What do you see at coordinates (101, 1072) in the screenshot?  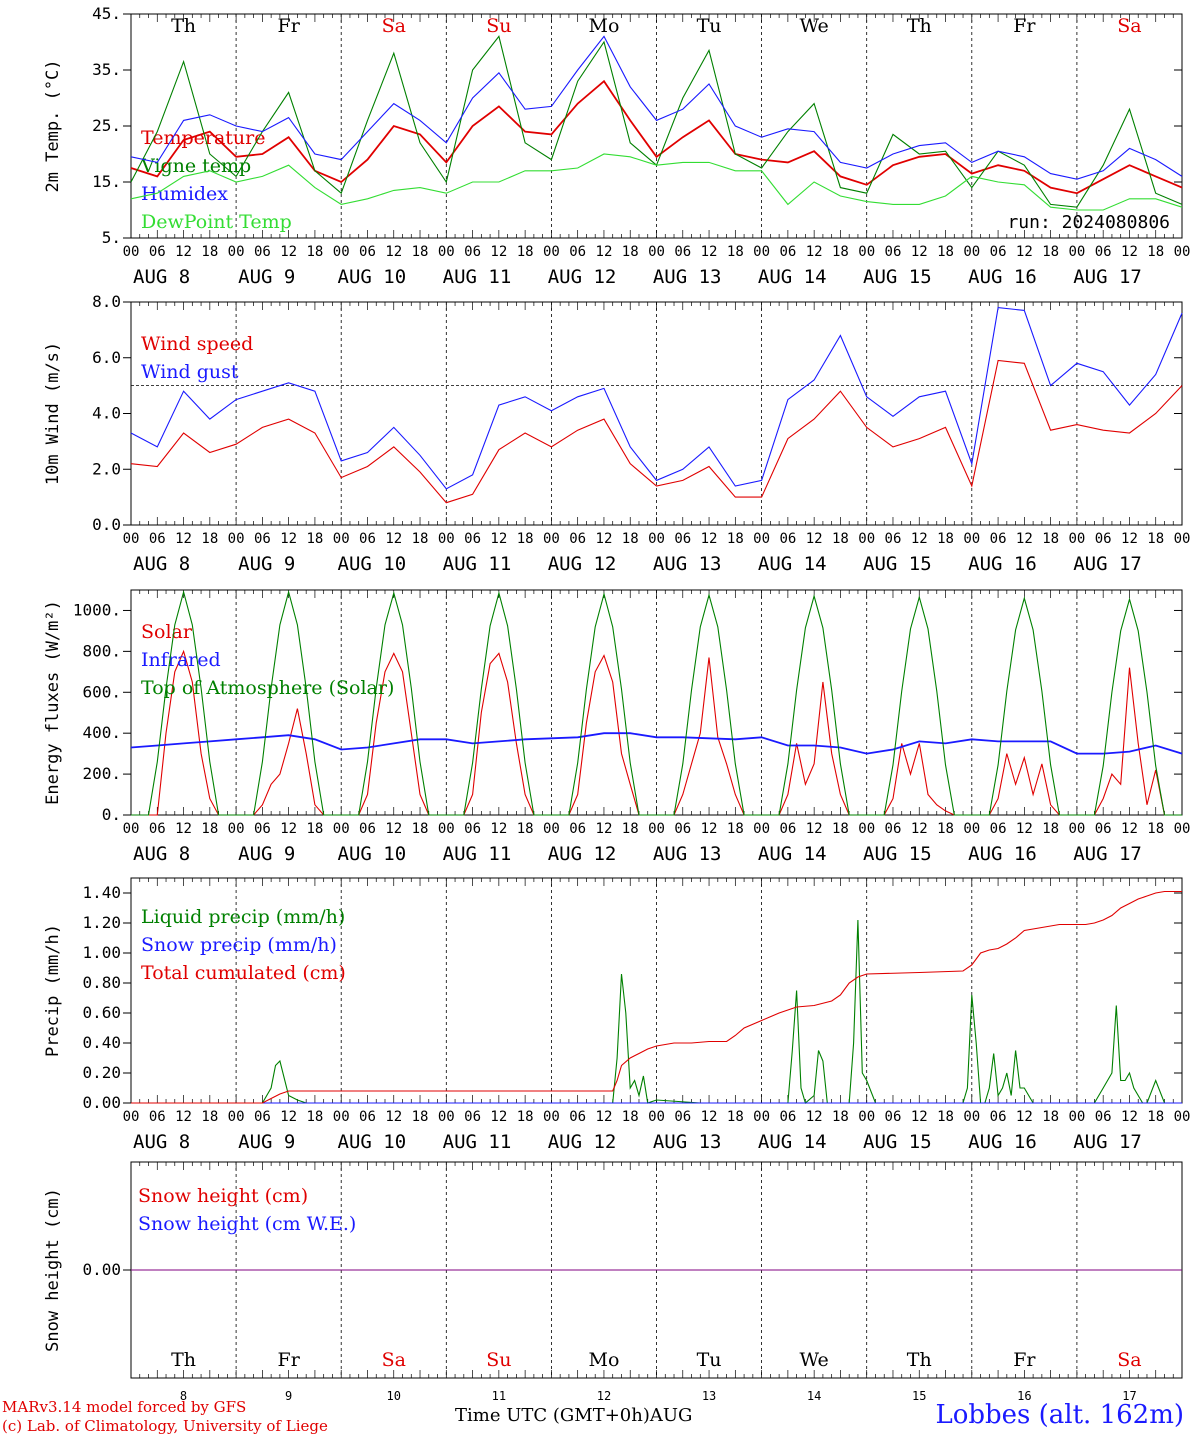 I see `y-tick-label: 0.20` at bounding box center [101, 1072].